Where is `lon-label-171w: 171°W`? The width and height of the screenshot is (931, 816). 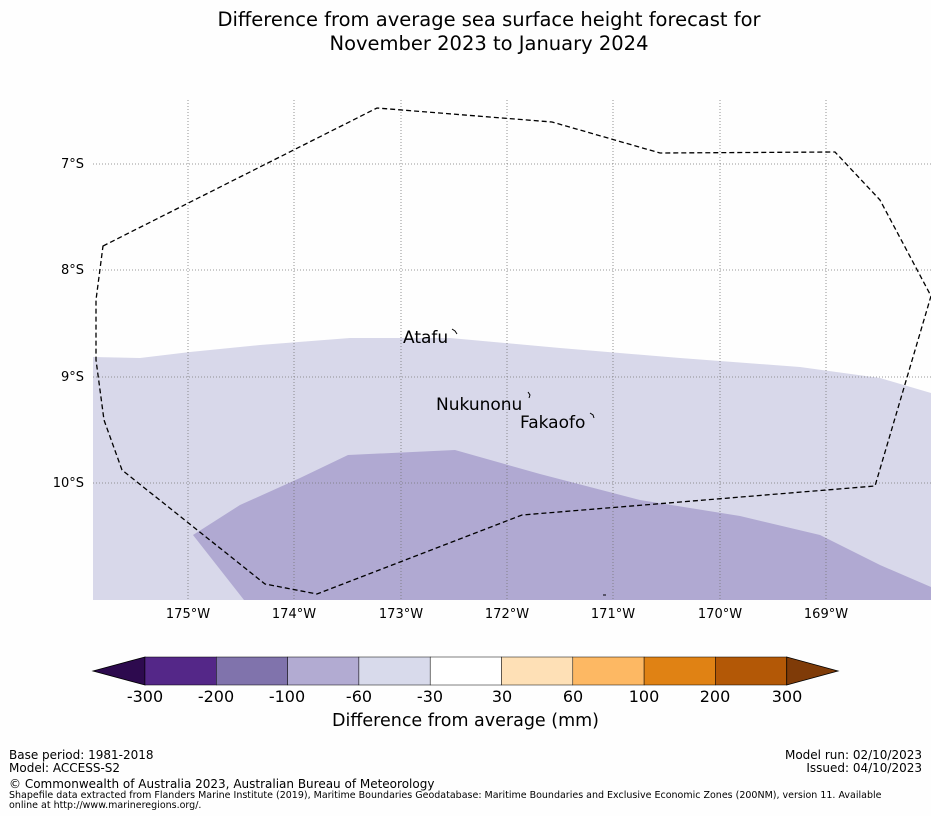
lon-label-171w: 171°W is located at coordinates (613, 614).